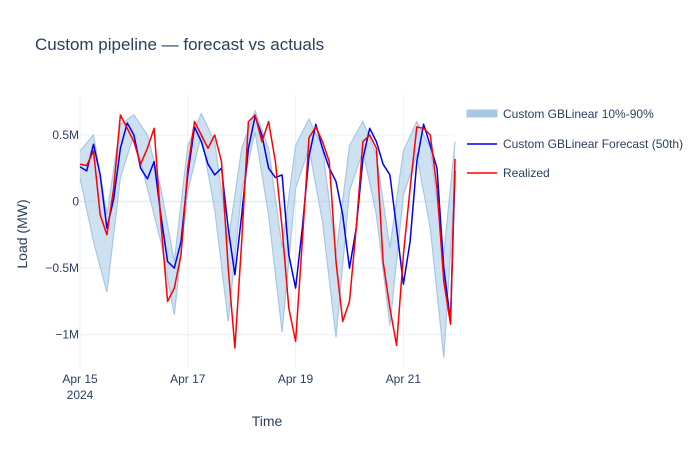 Image resolution: width=700 pixels, height=450 pixels. What do you see at coordinates (482, 113) in the screenshot?
I see `legend-swatch-band` at bounding box center [482, 113].